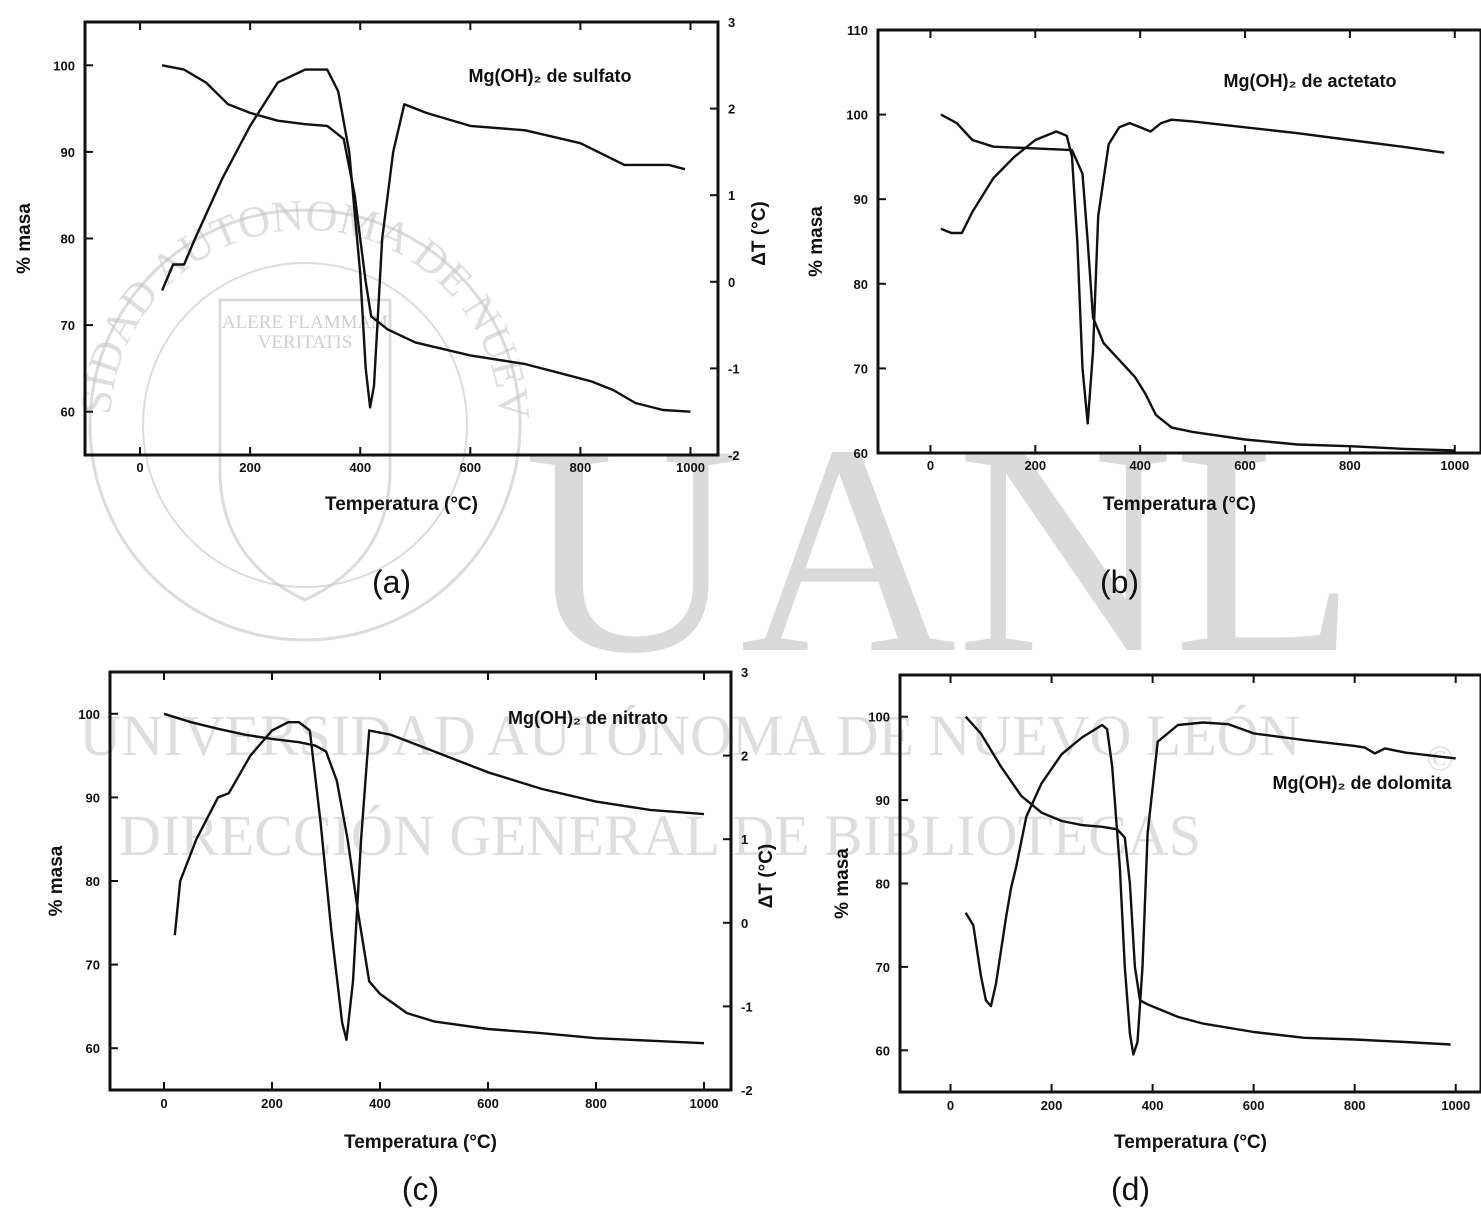 The width and height of the screenshot is (1481, 1216). I want to click on y-tick-label: 110, so click(857, 30).